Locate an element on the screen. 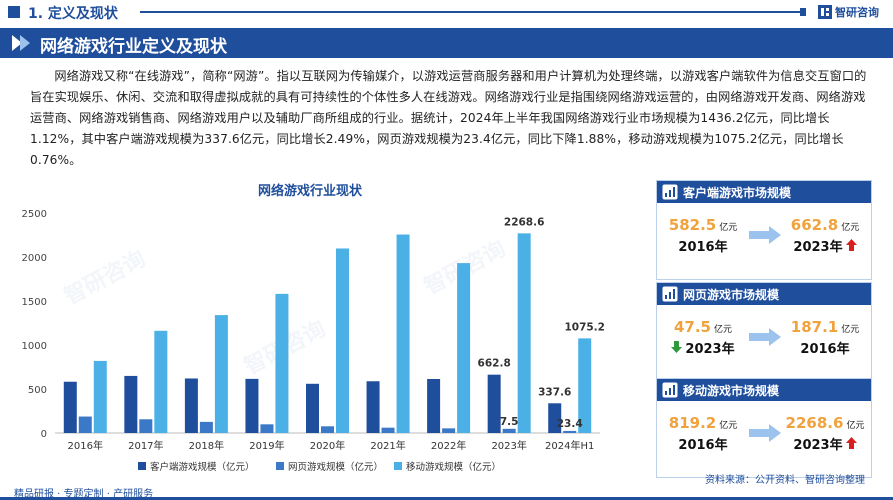 The image size is (893, 500). metric-value: 582.5 is located at coordinates (692, 225).